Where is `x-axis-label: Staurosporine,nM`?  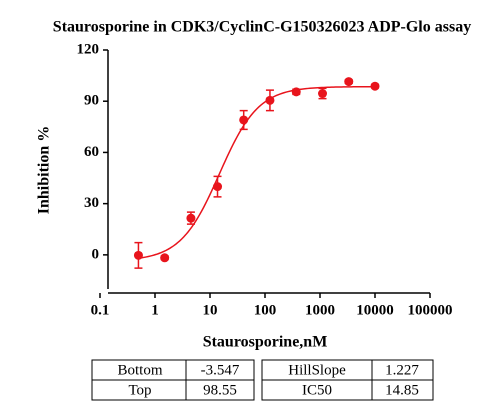 x-axis-label: Staurosporine,nM is located at coordinates (265, 342).